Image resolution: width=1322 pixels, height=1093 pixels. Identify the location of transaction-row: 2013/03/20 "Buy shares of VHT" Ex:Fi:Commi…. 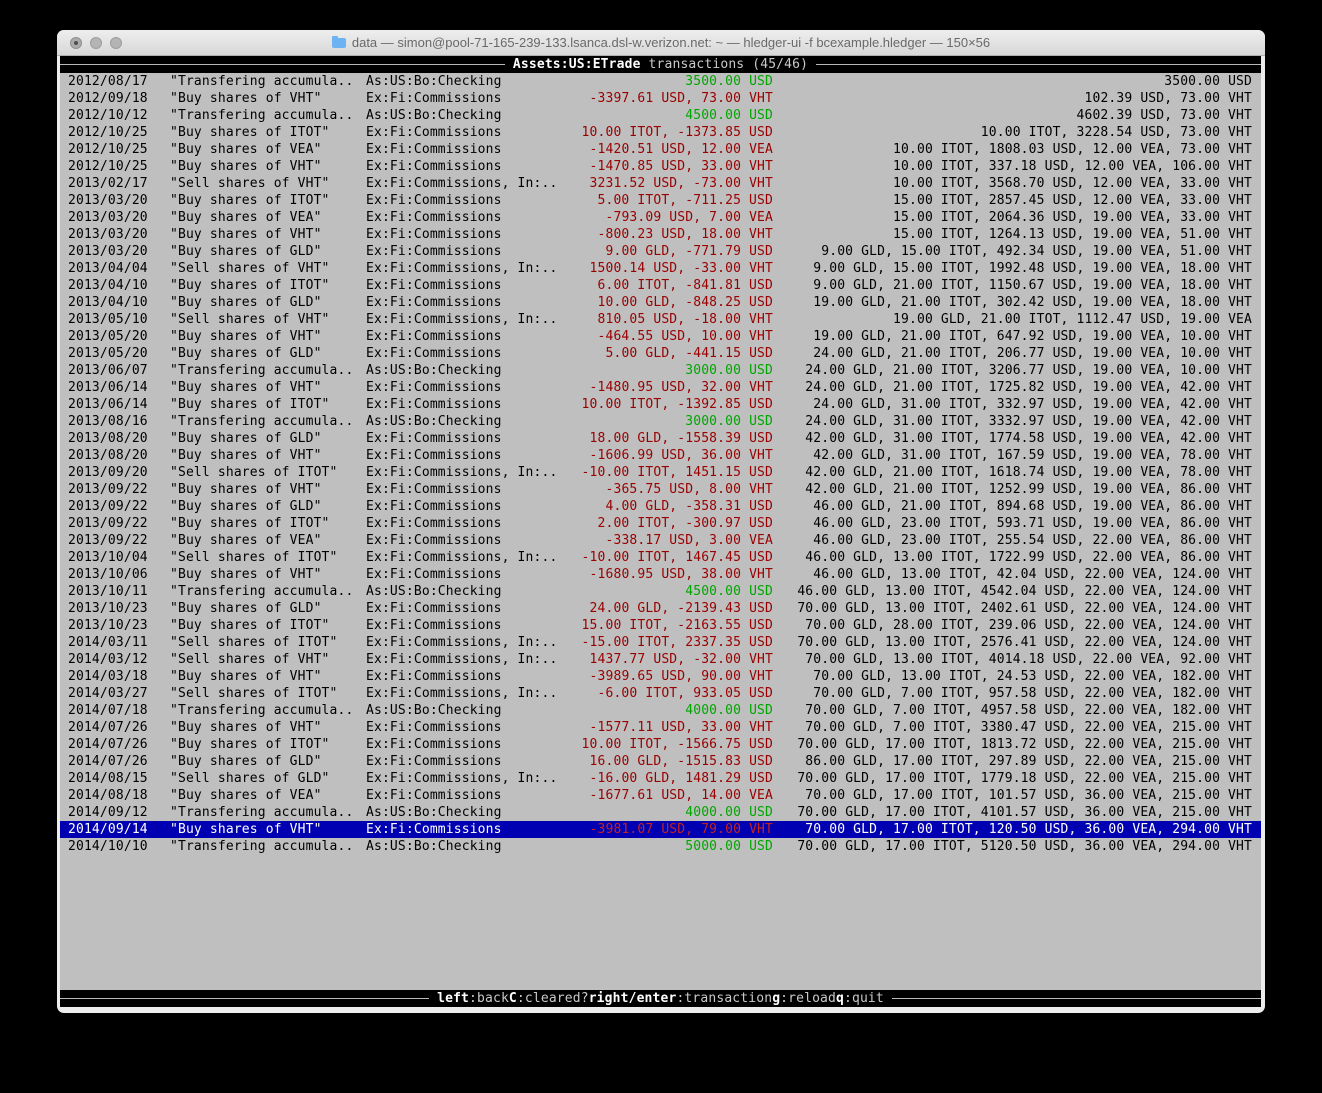
(660, 234).